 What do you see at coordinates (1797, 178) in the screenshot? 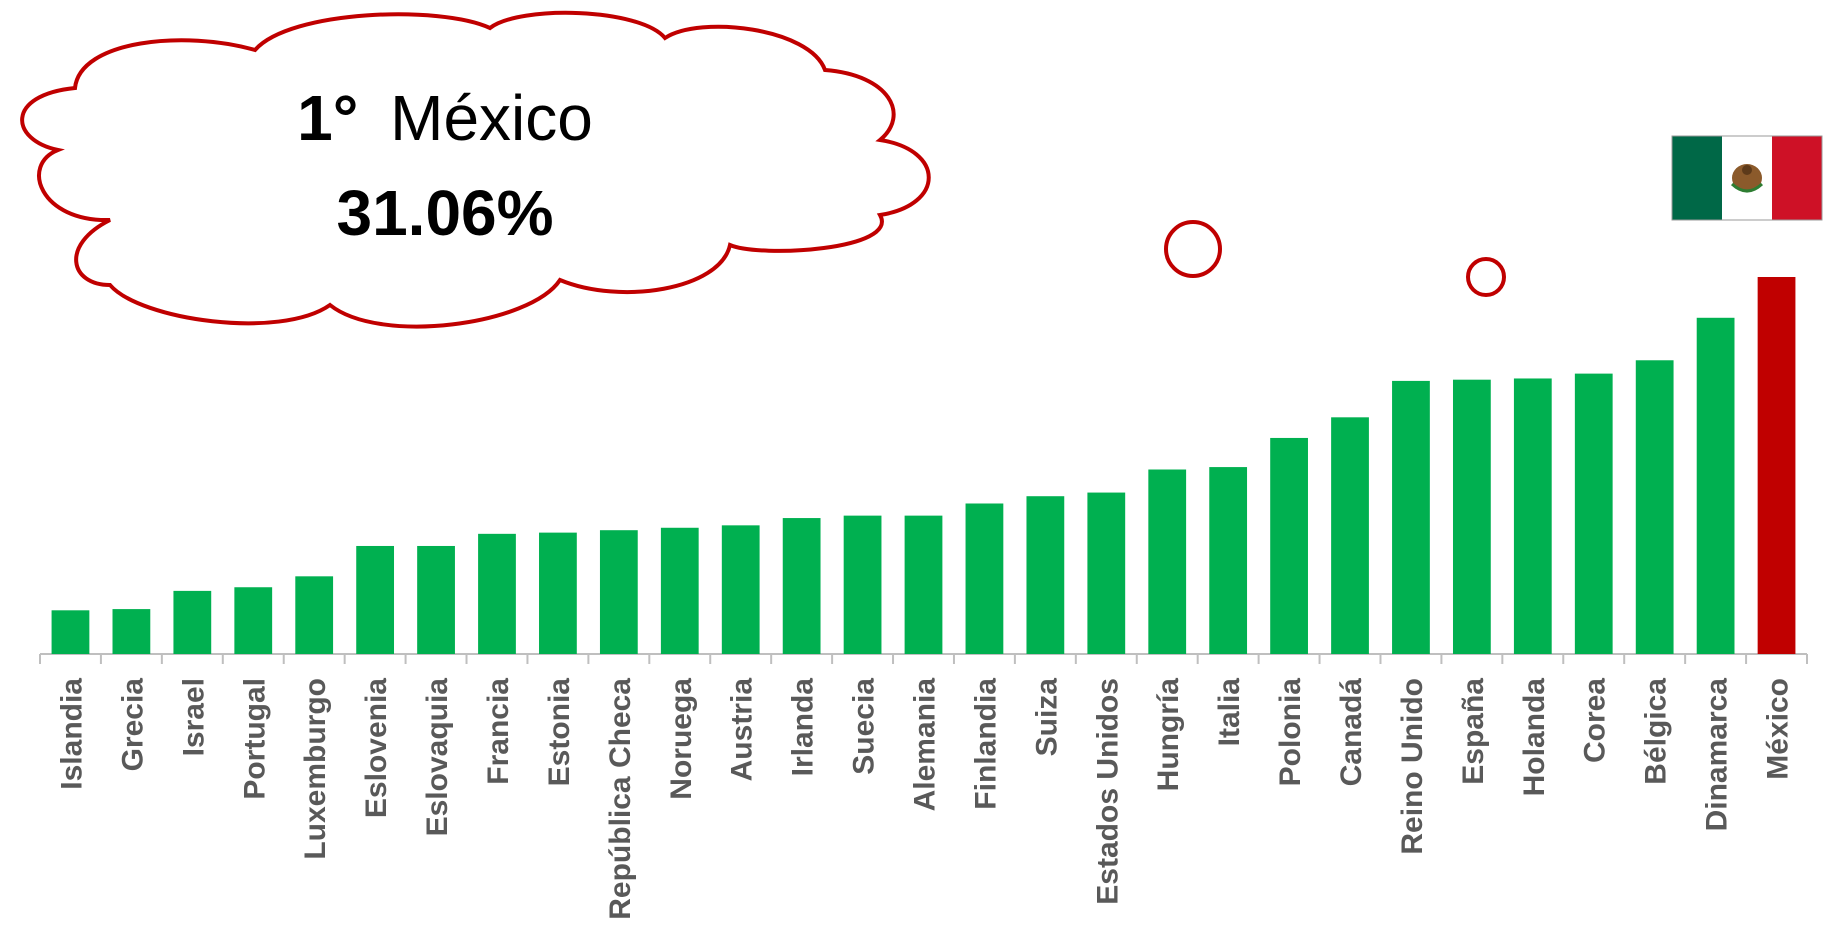
I see `flag-red-stripe` at bounding box center [1797, 178].